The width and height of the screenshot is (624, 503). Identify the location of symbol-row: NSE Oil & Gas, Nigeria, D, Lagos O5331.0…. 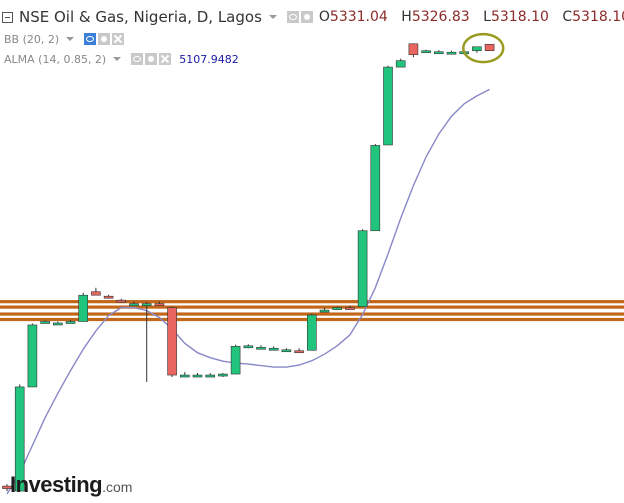
(313, 17).